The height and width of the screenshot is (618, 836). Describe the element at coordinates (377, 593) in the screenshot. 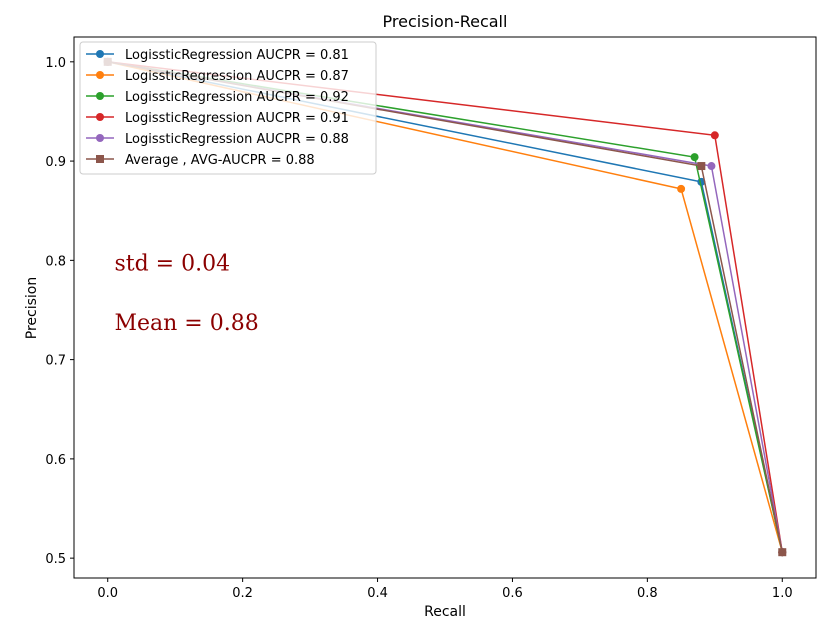

I see `x-tick-label: 0.4` at that location.